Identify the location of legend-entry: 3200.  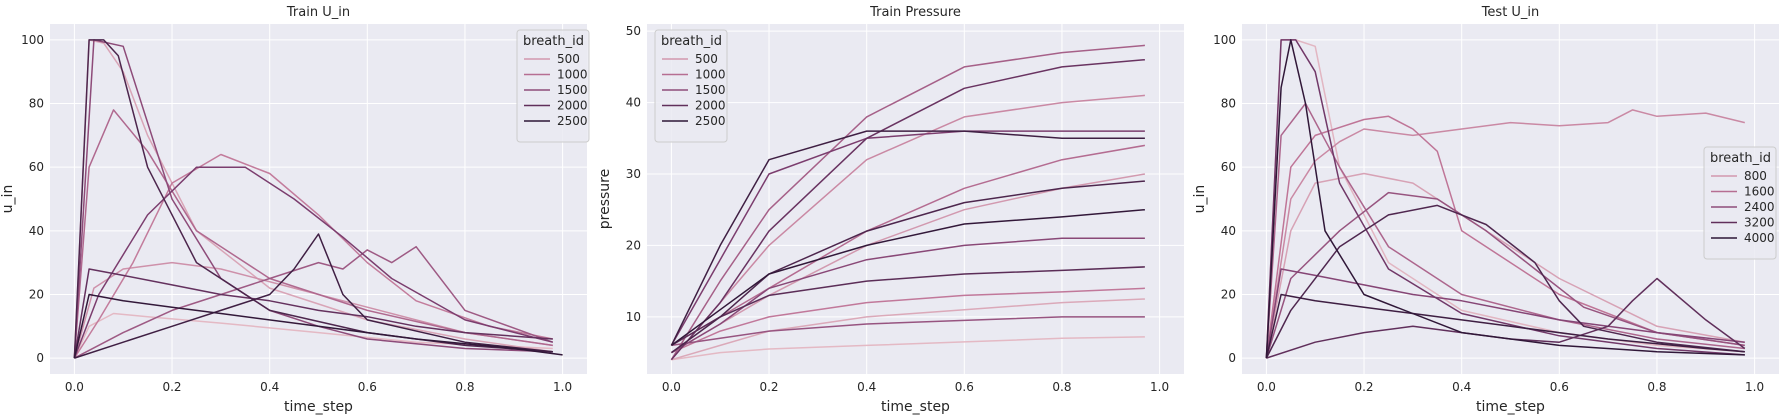
(1759, 223).